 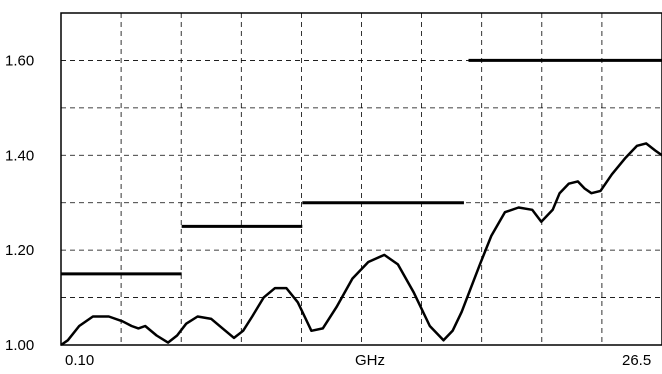 I want to click on y-tick-label: 1.40, so click(x=19, y=155).